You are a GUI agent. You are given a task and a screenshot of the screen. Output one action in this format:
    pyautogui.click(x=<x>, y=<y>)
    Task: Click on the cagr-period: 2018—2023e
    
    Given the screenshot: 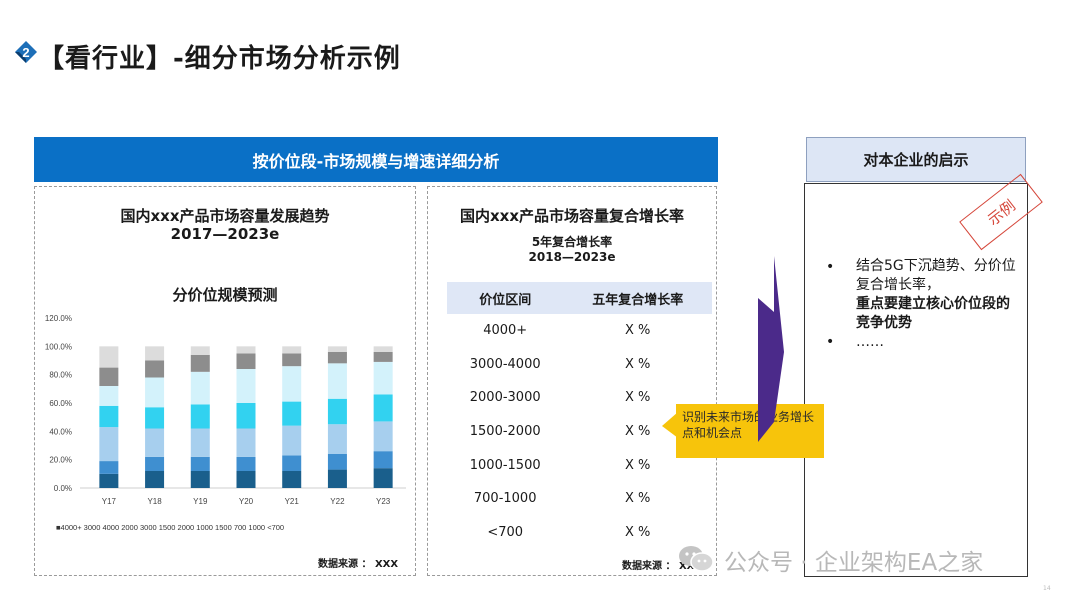 What is the action you would take?
    pyautogui.click(x=572, y=257)
    